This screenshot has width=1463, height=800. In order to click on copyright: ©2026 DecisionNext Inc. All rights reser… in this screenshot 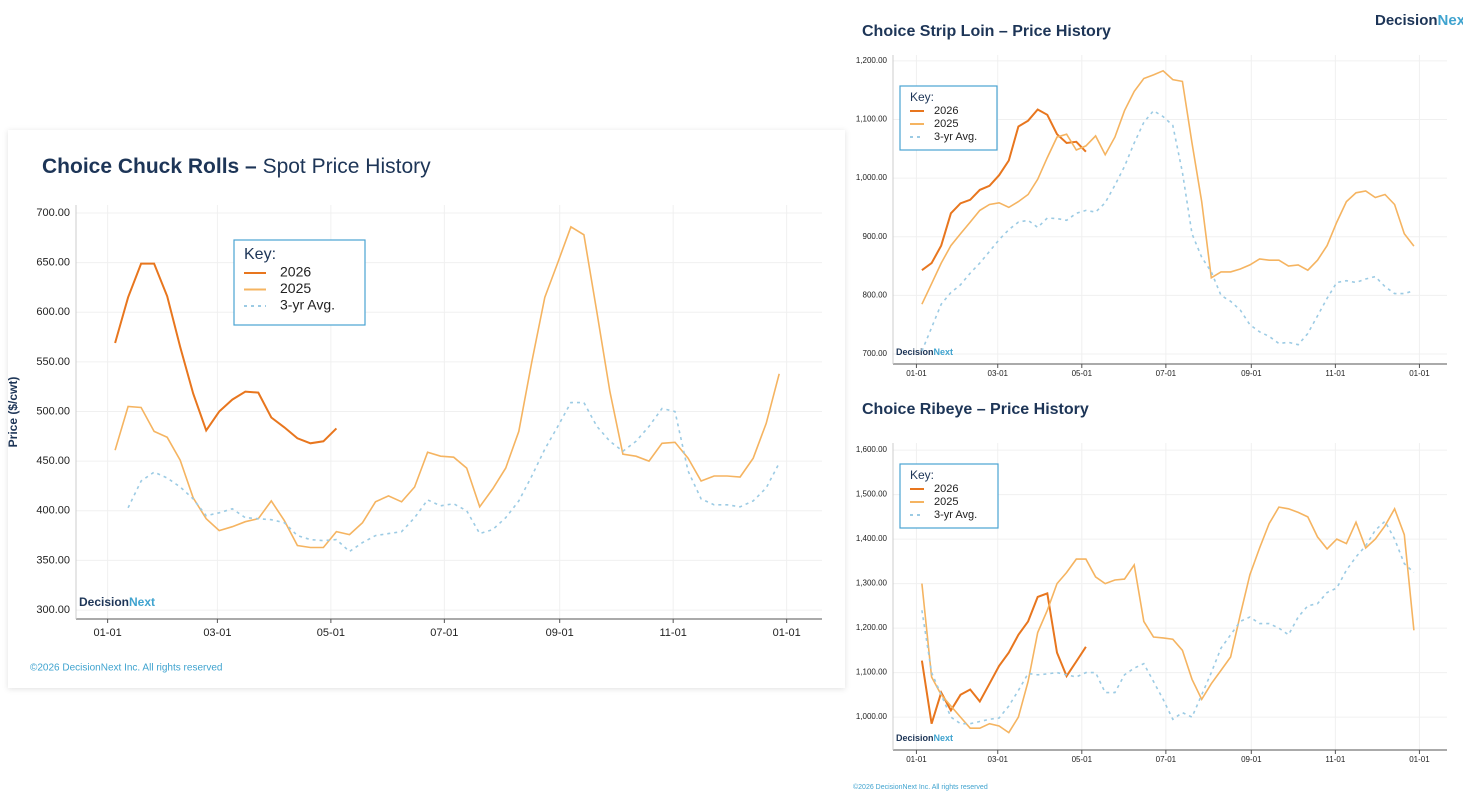, I will do `click(126, 668)`.